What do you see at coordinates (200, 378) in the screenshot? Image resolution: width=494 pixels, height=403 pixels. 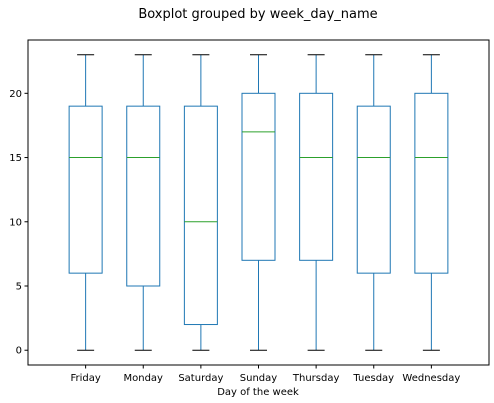 I see `x-tick-label: Saturday` at bounding box center [200, 378].